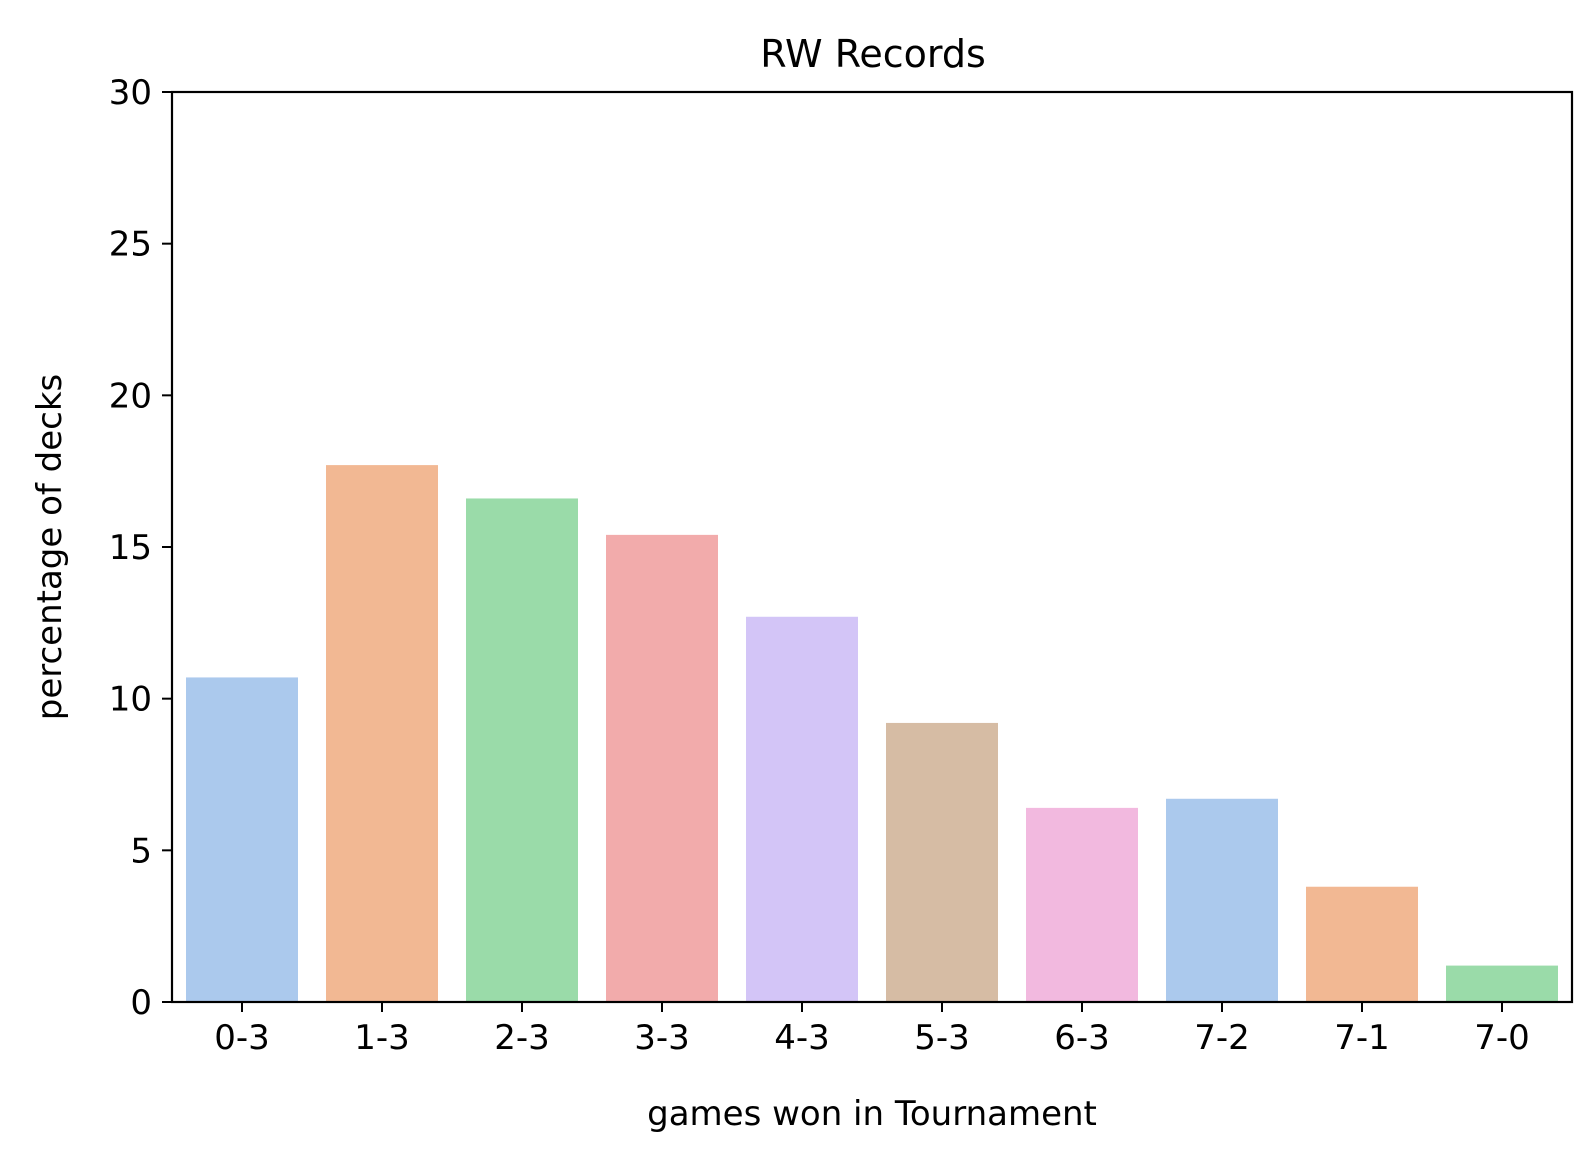 This screenshot has width=1595, height=1162. What do you see at coordinates (130, 245) in the screenshot?
I see `y-tick-label: 25` at bounding box center [130, 245].